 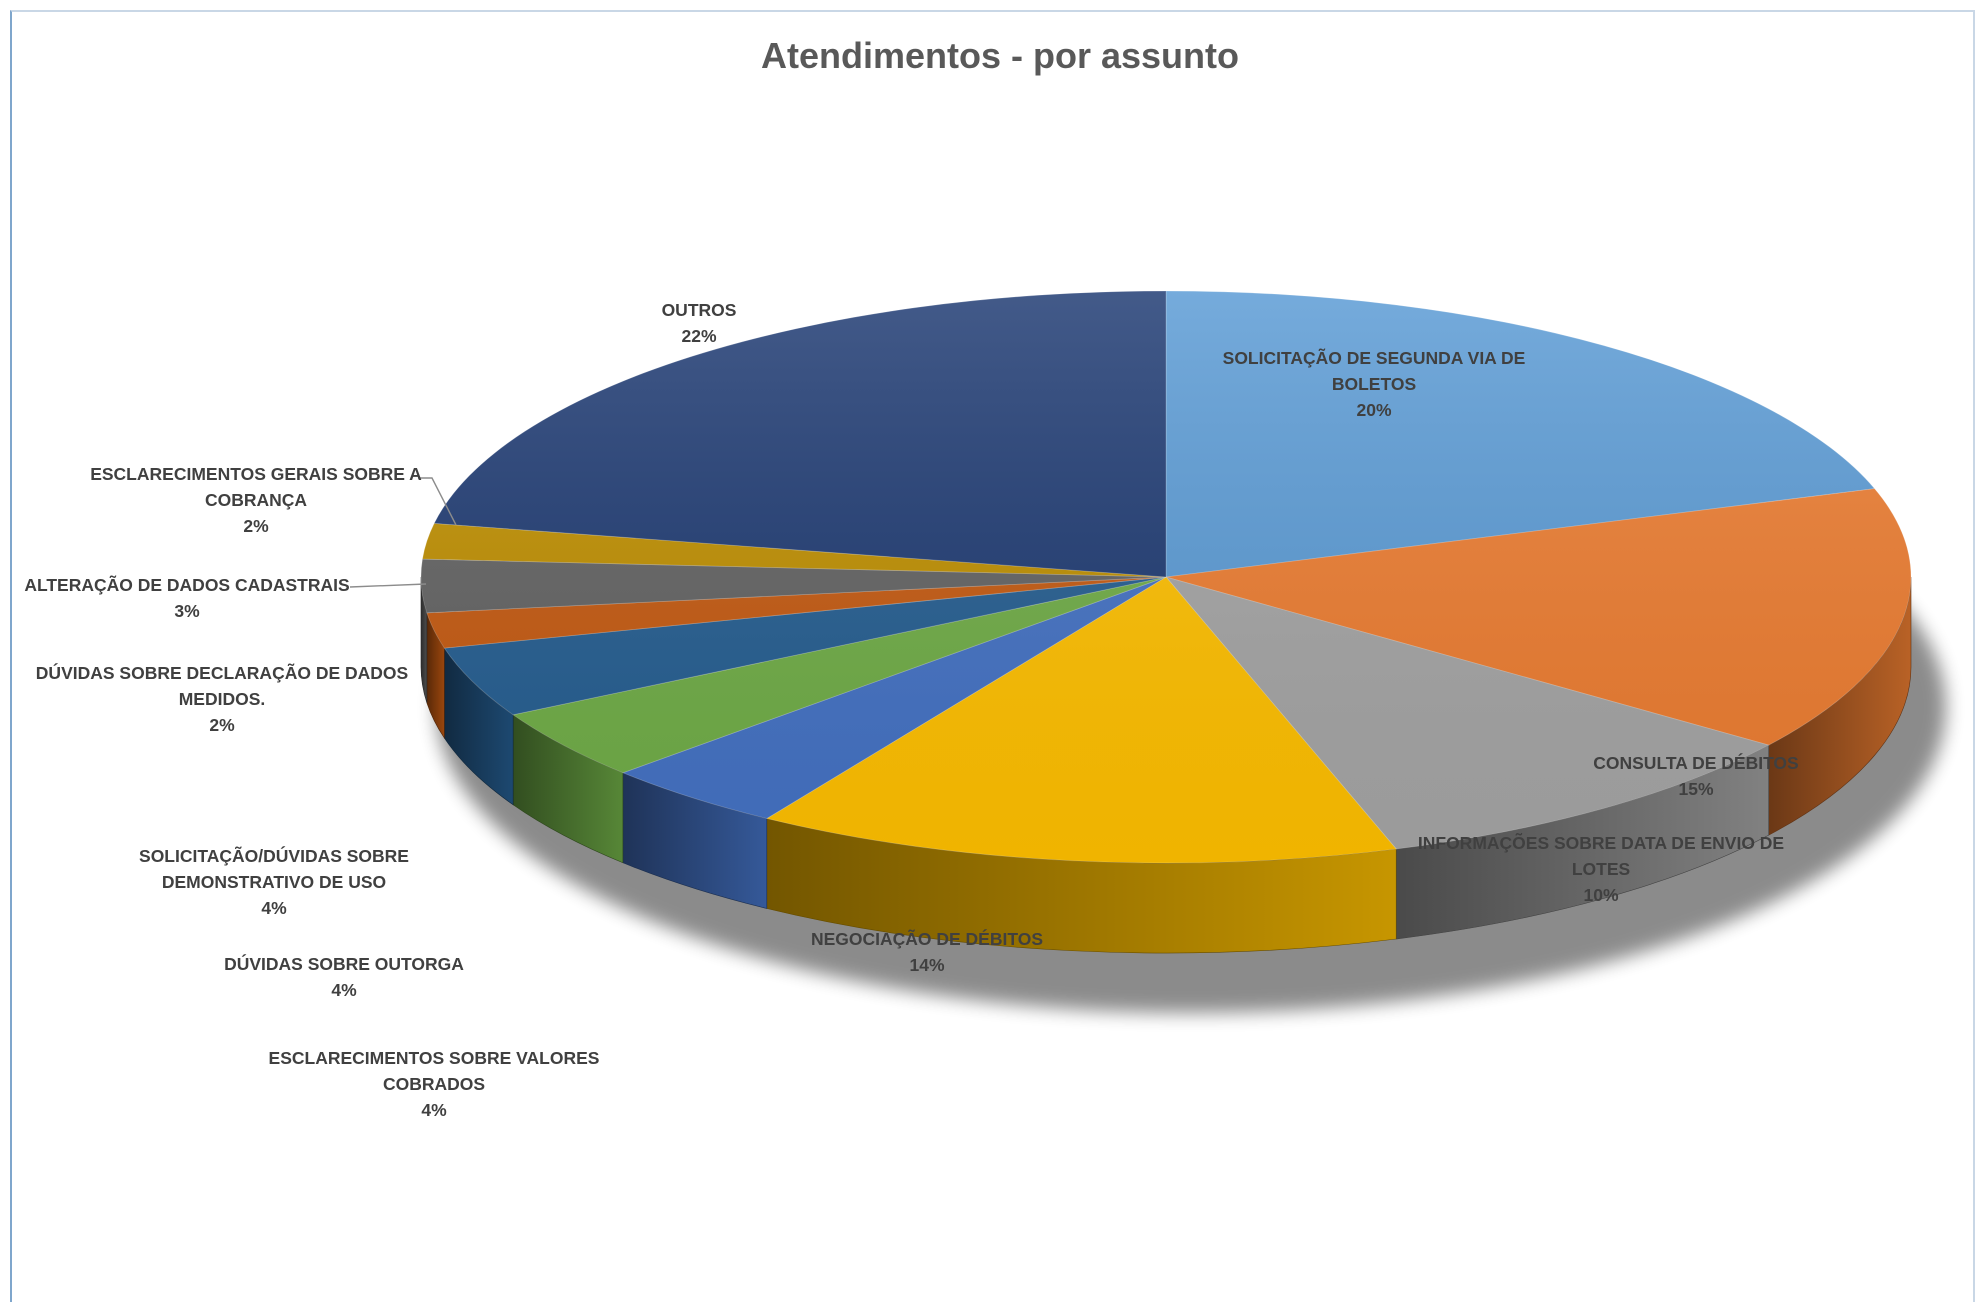 What do you see at coordinates (187, 611) in the screenshot?
I see `data-label-percent: 3%` at bounding box center [187, 611].